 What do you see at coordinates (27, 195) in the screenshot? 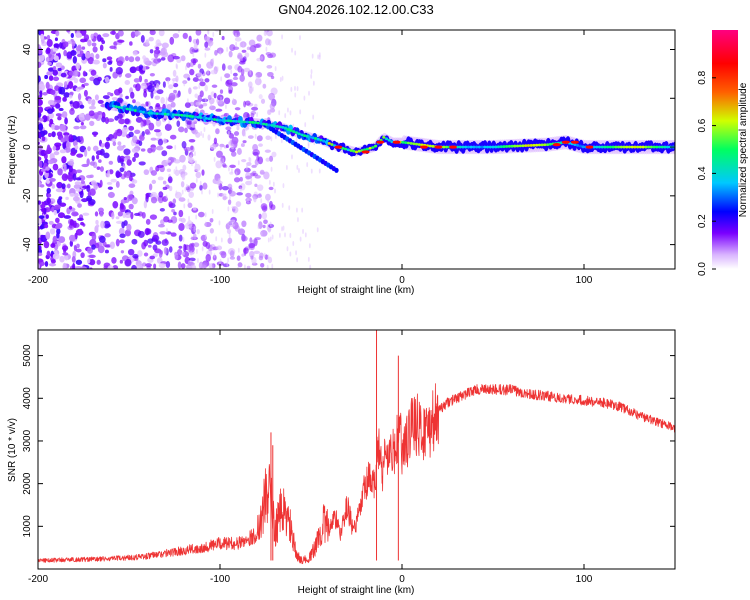
I see `spectrogram-y-tick-label: -20` at bounding box center [27, 195].